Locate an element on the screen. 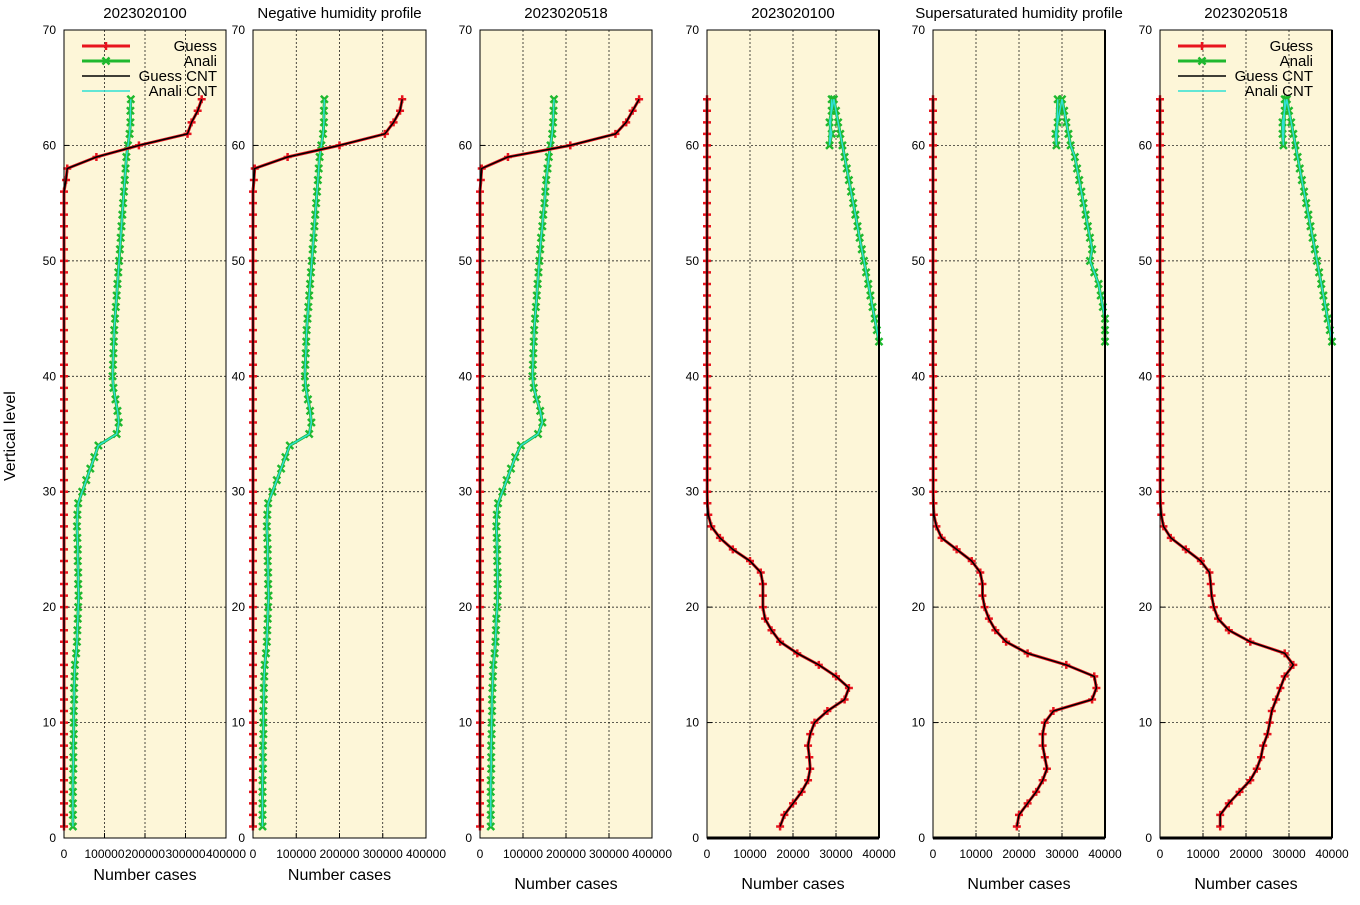  legend-label: Guess is located at coordinates (195, 46).